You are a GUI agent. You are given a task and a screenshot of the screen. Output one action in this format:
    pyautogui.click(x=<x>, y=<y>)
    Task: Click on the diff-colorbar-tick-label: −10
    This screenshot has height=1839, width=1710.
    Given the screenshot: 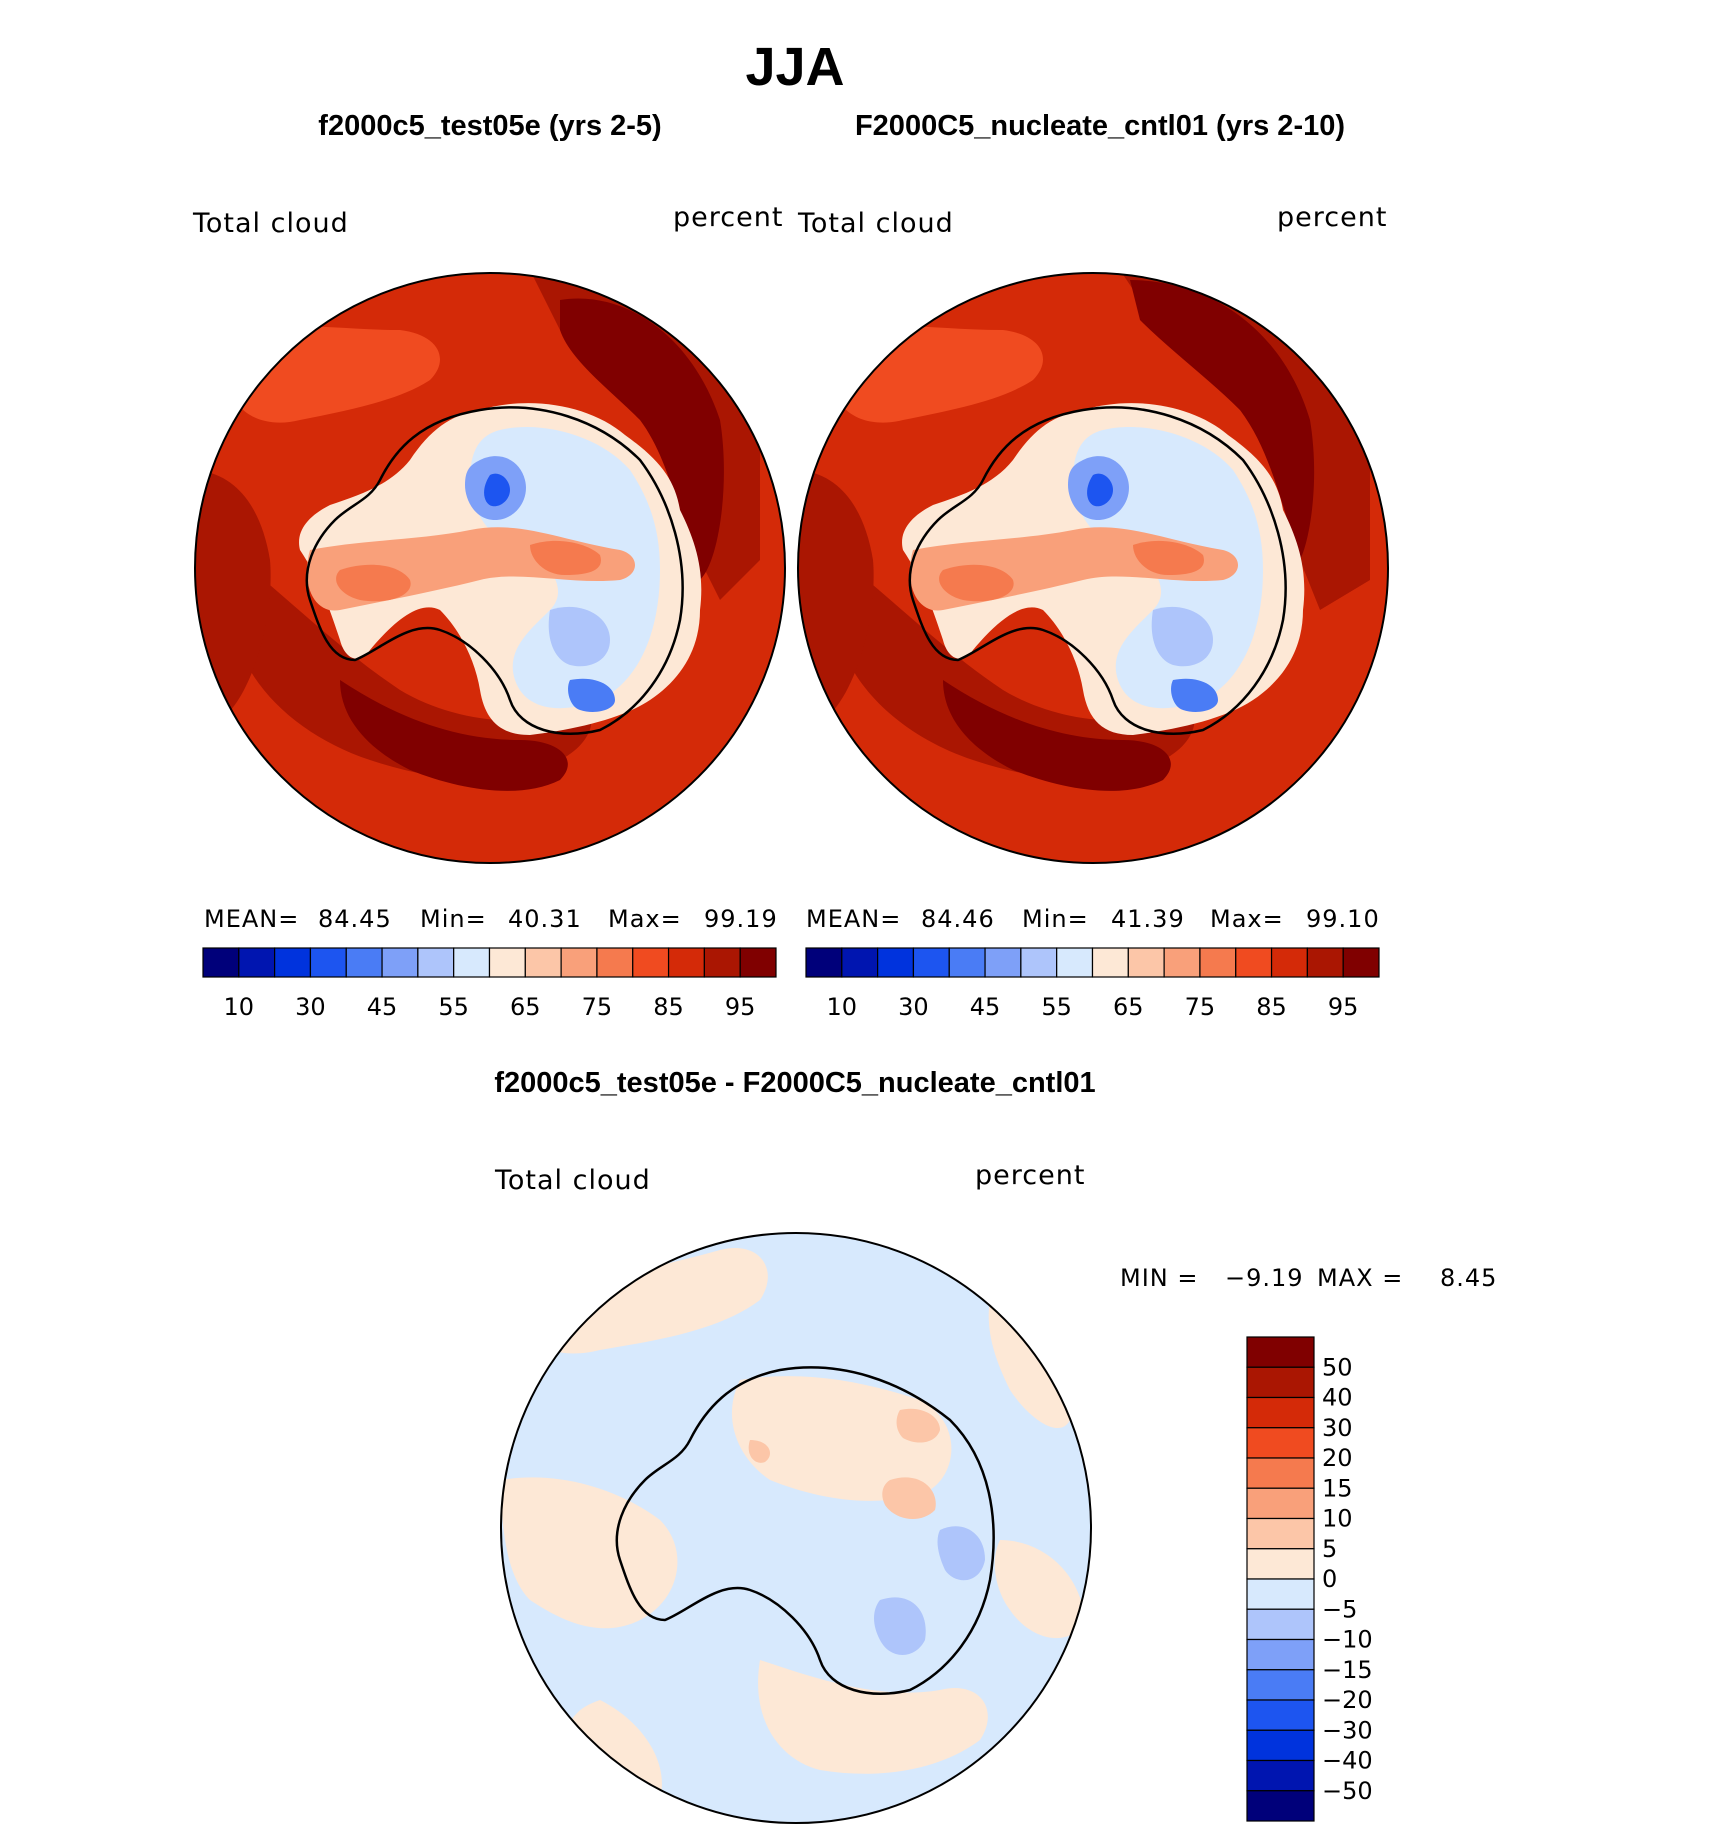 What is the action you would take?
    pyautogui.click(x=1347, y=1640)
    